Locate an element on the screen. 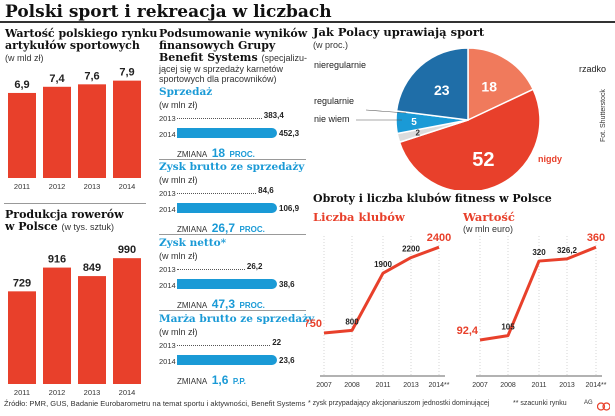 This screenshot has height=416, width=615. benefit-note-line1: (specjalizu- is located at coordinates (284, 58).